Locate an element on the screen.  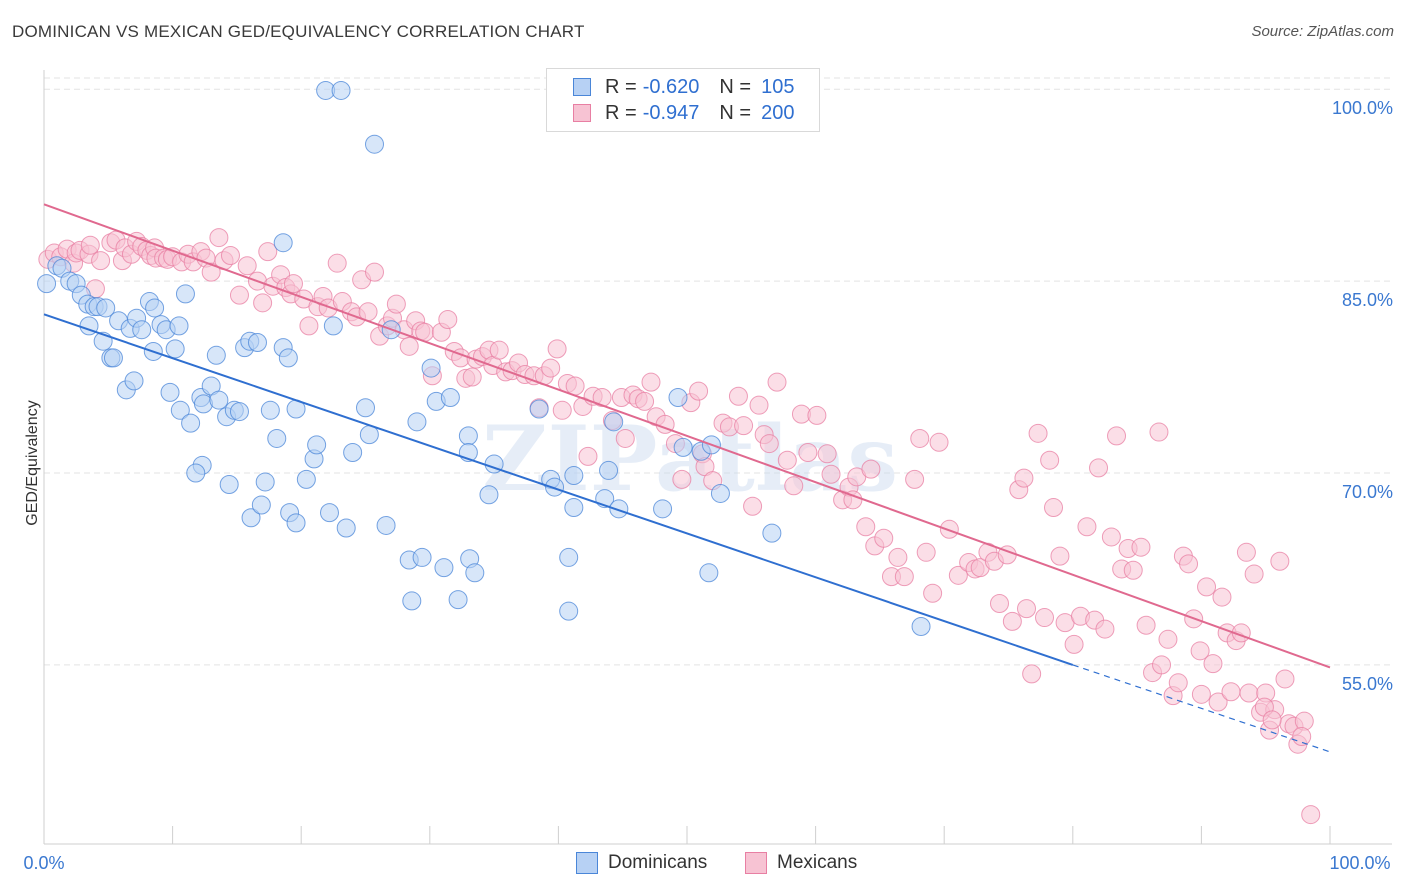
legend-swatch-blue is located at coordinates (582, 87).